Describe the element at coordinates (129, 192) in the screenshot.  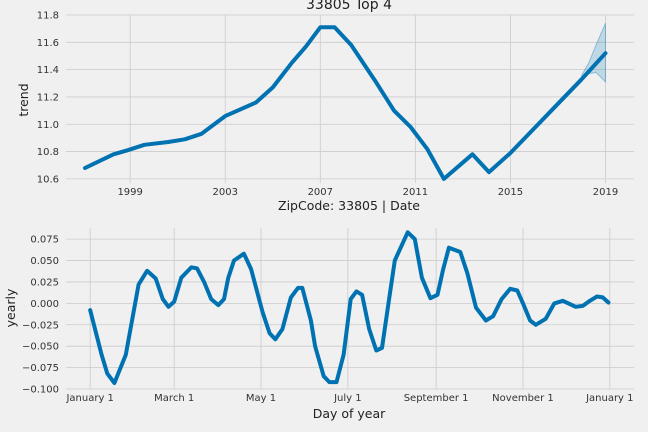
I see `trend-x-tick-label: 1999` at that location.